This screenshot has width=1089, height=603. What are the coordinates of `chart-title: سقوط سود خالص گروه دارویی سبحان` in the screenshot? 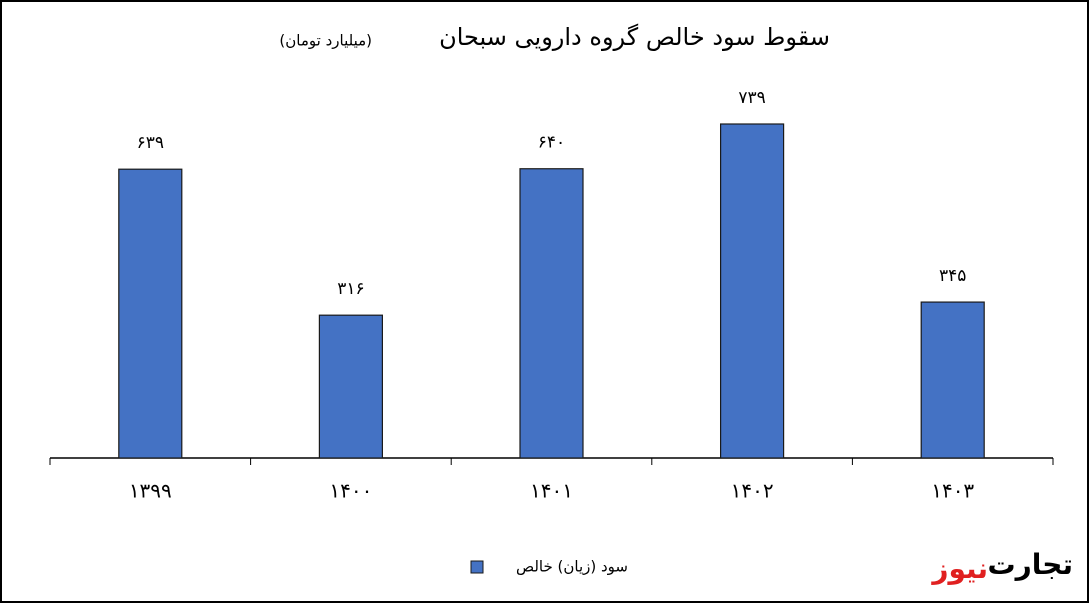 It's located at (634, 37).